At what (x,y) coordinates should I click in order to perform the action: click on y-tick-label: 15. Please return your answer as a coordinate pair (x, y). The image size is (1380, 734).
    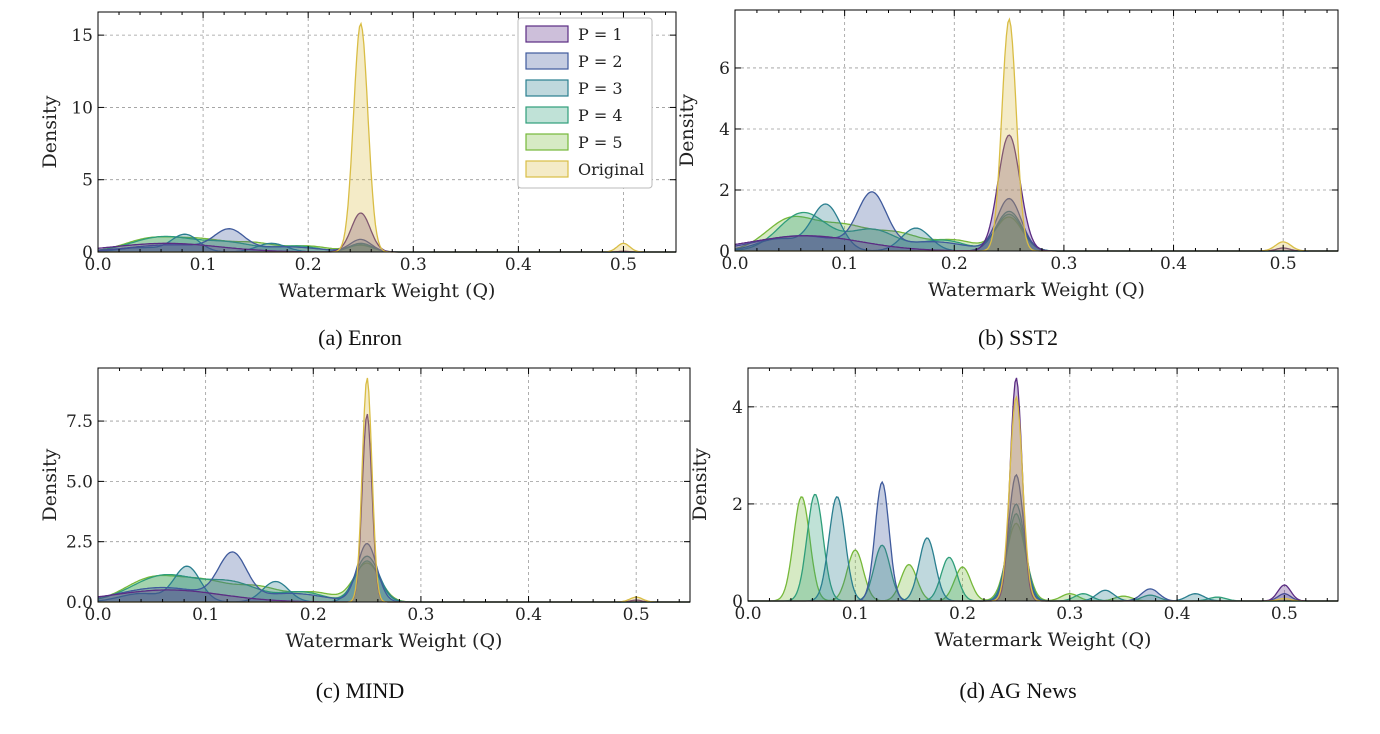
    Looking at the image, I should click on (82, 36).